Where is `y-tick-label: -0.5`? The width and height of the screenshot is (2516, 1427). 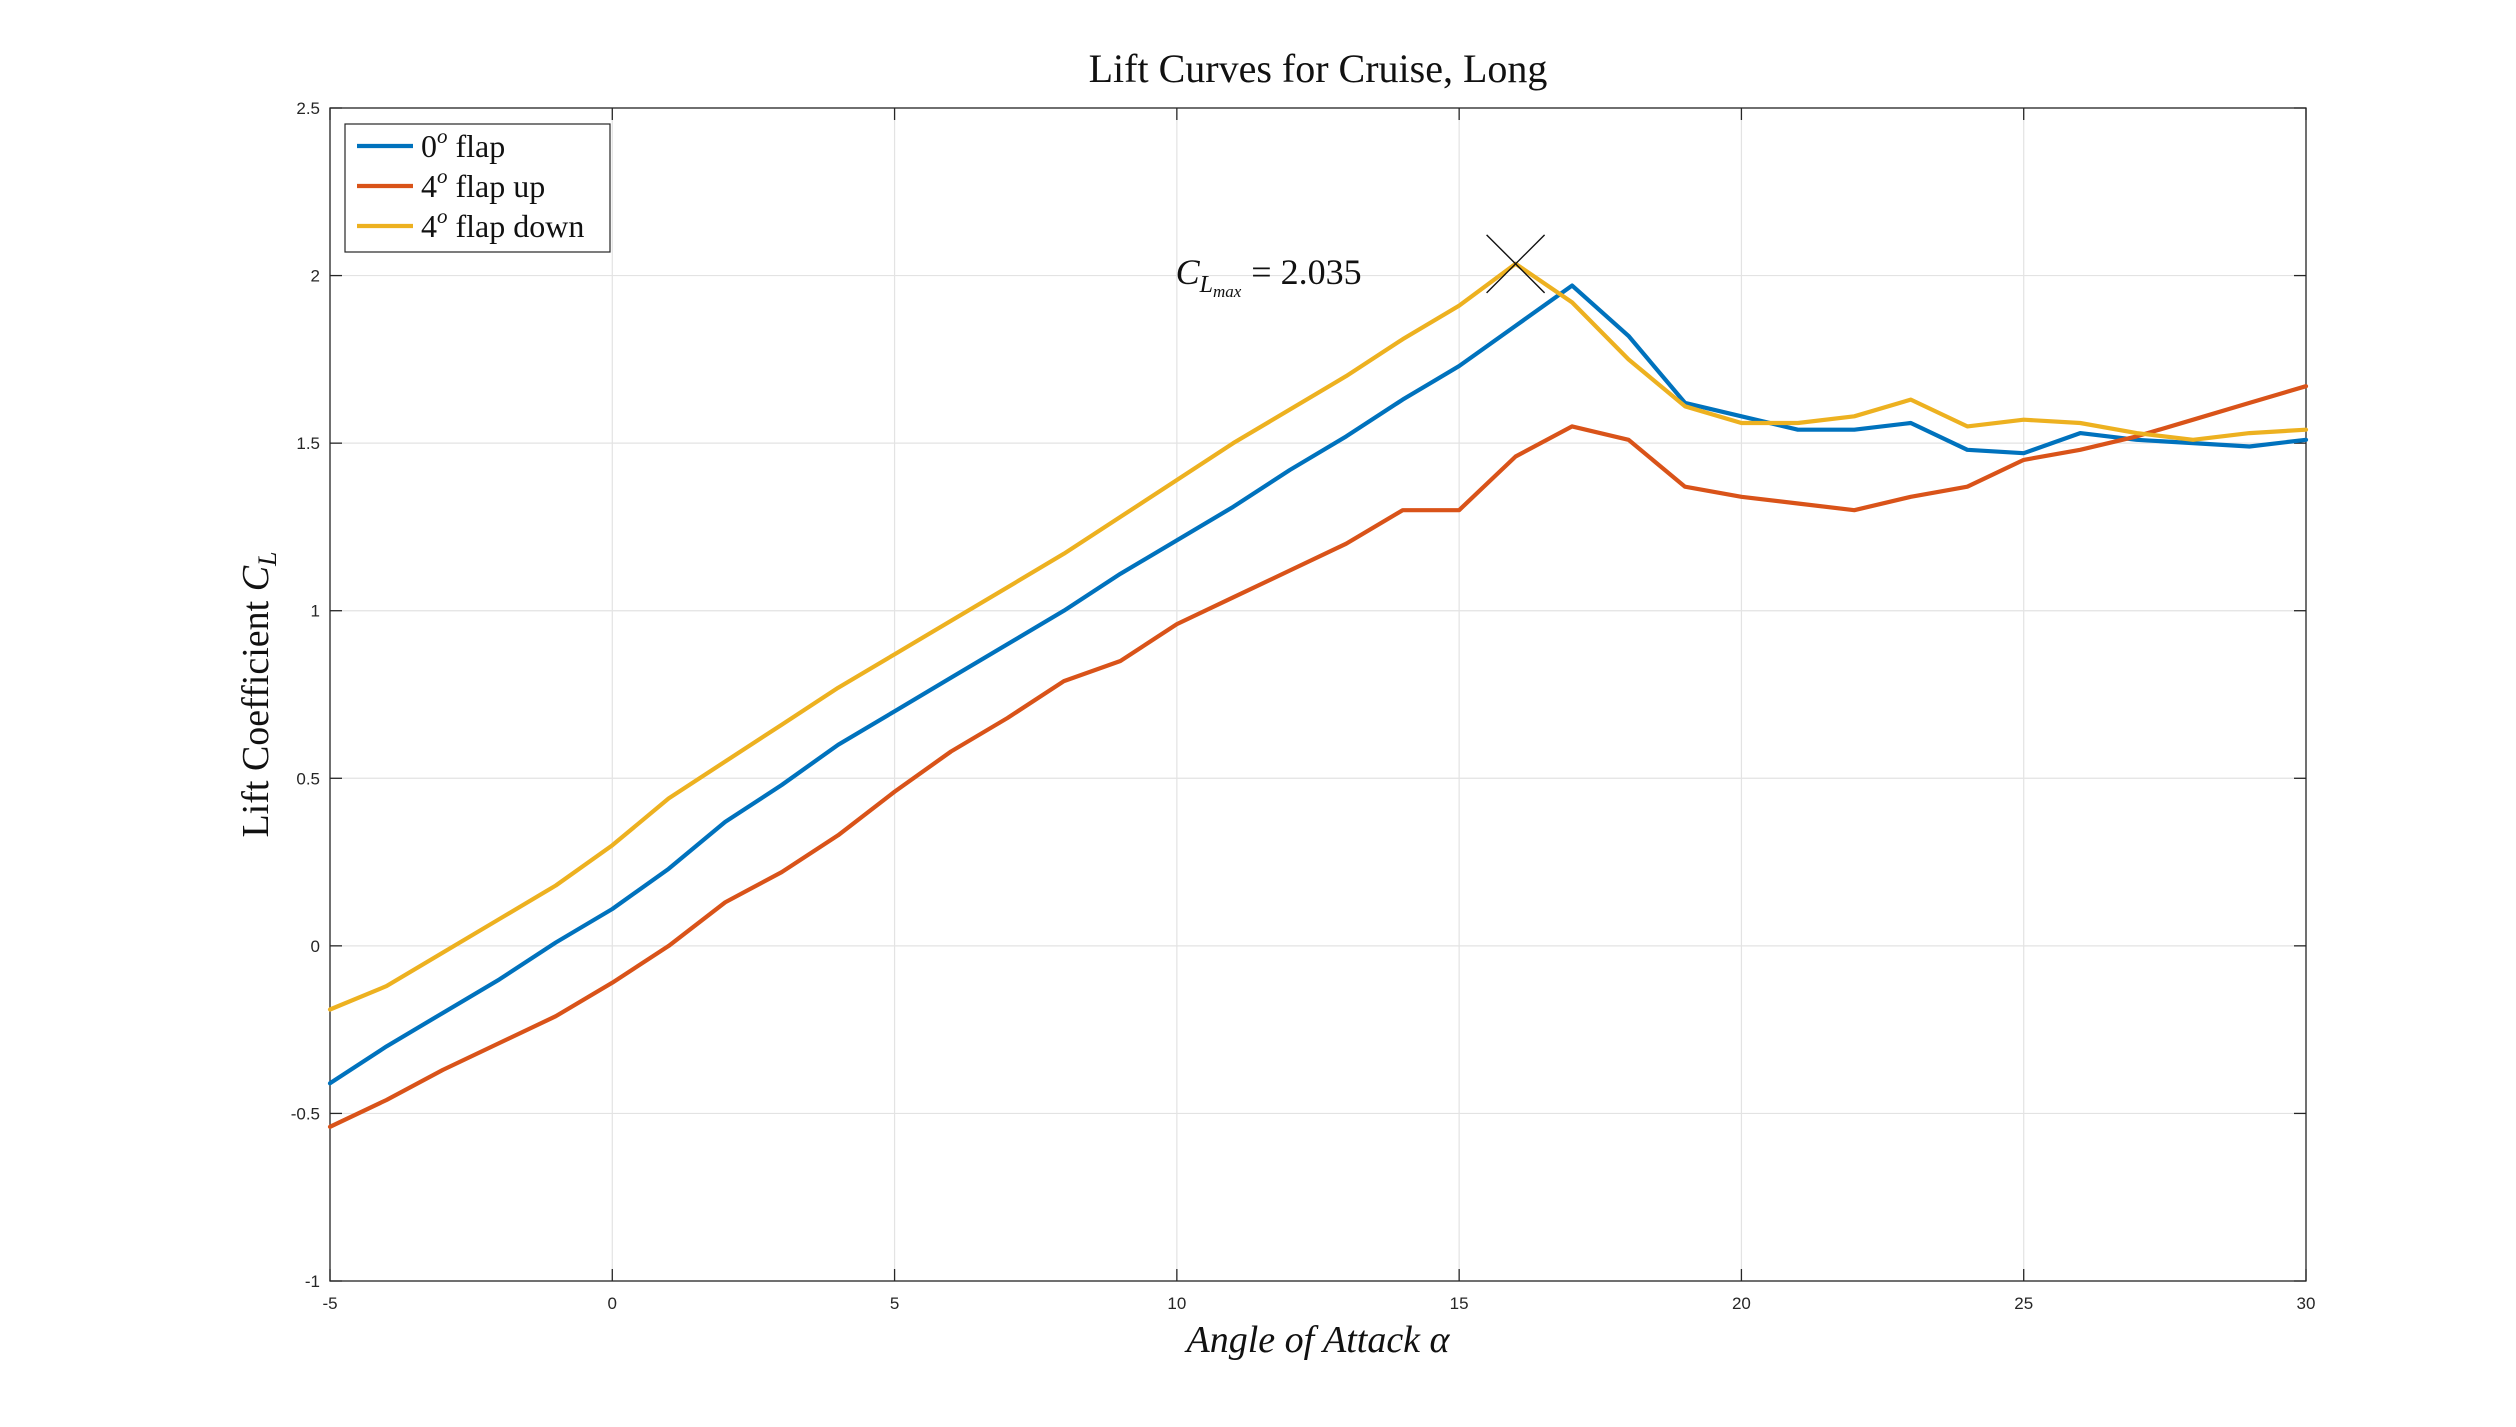 y-tick-label: -0.5 is located at coordinates (305, 1113).